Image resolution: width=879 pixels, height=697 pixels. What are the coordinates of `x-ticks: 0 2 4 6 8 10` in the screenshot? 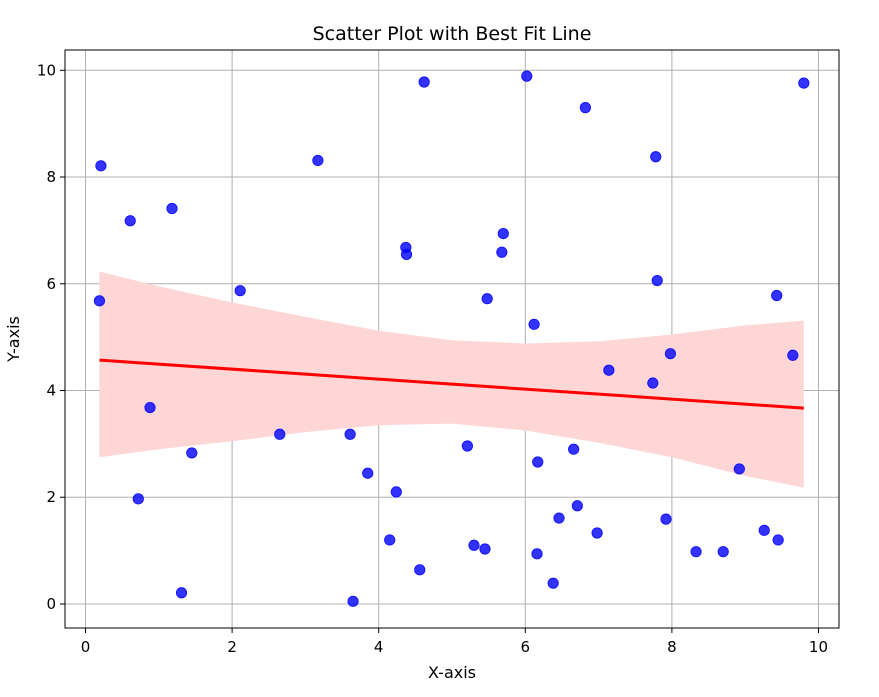 It's located at (454, 642).